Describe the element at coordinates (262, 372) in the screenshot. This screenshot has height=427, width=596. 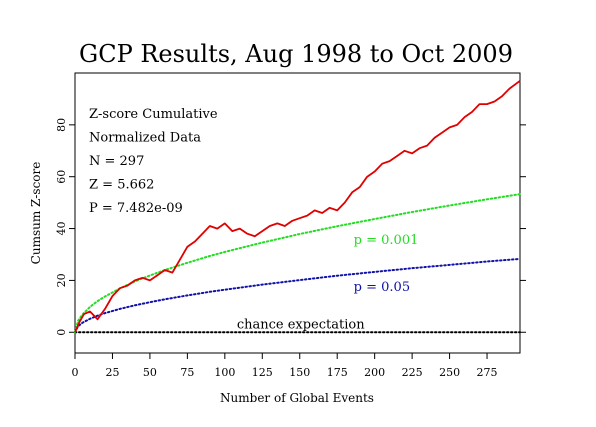
I see `x-tick-label: 125` at that location.